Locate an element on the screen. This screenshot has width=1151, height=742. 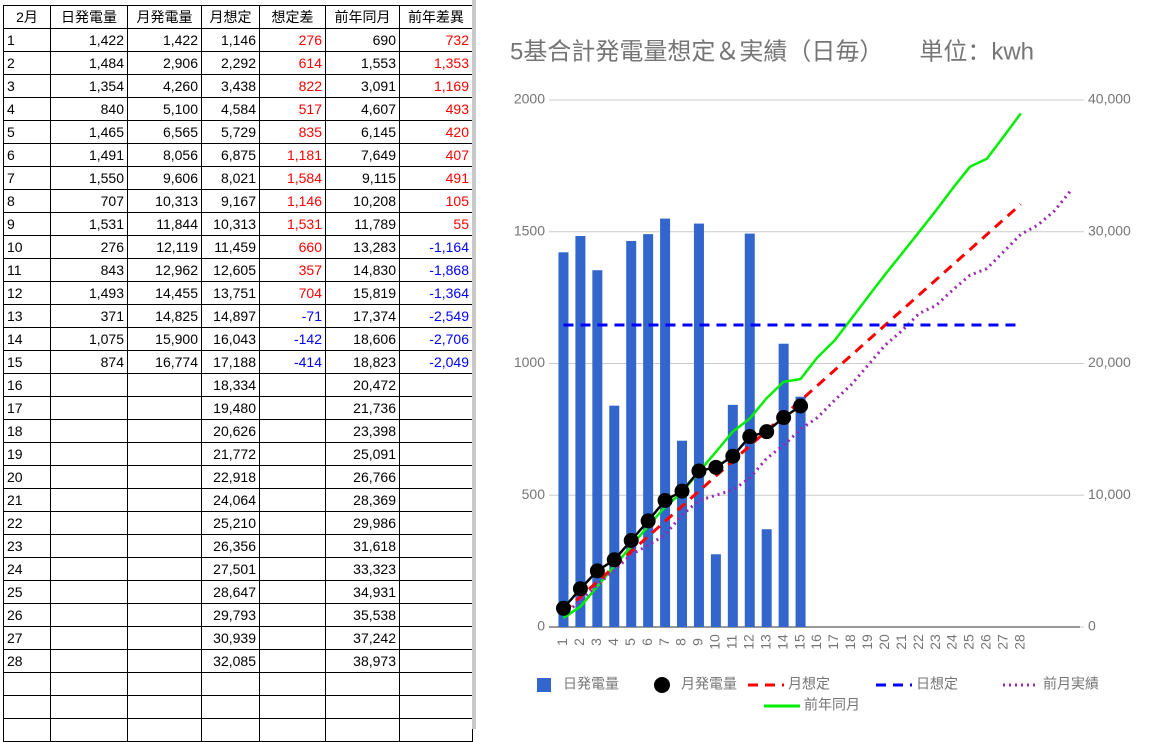
table-cell: 732 is located at coordinates (436, 40).